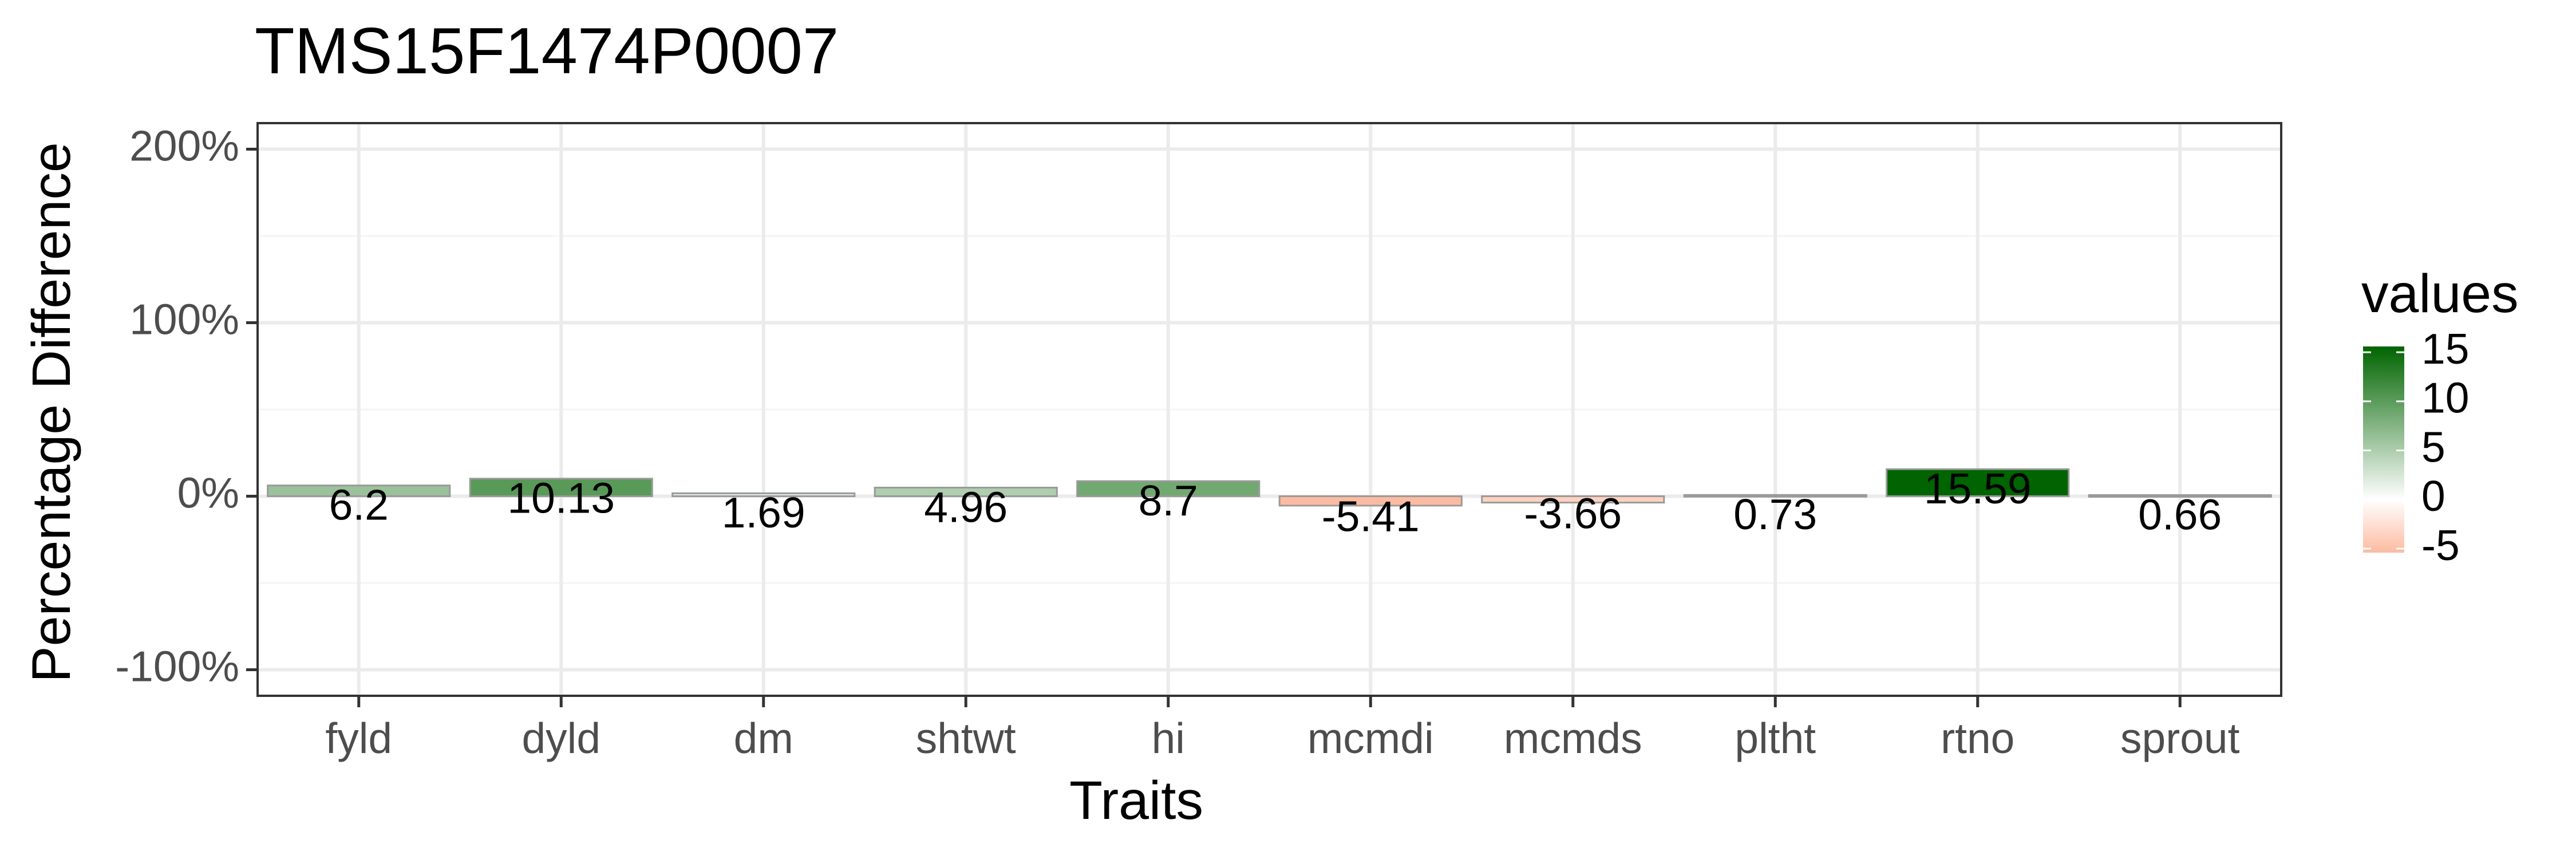 The height and width of the screenshot is (859, 2576). What do you see at coordinates (2180, 496) in the screenshot?
I see `bar-sprout` at bounding box center [2180, 496].